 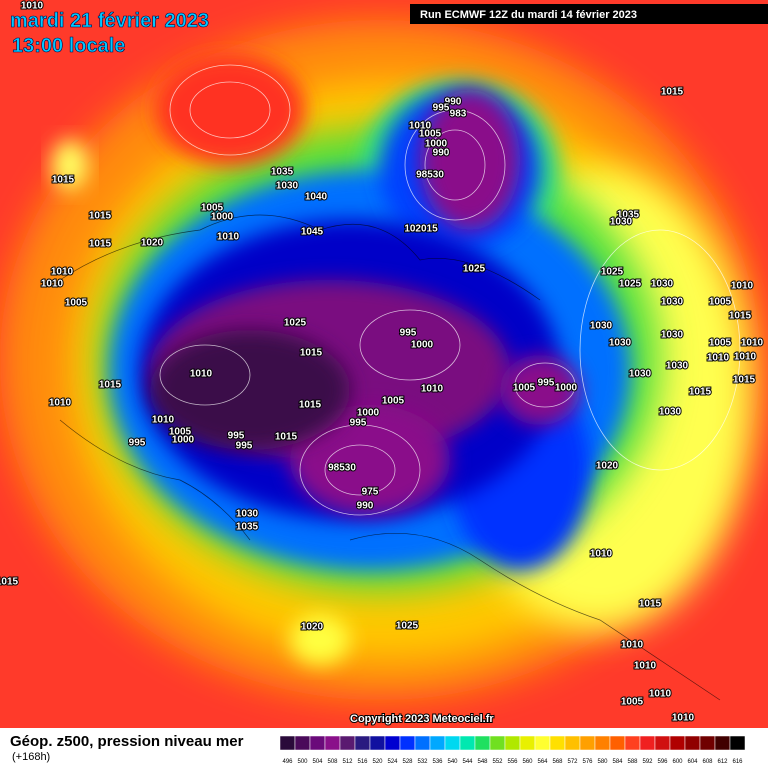 I want to click on legend-label: 592, so click(x=647, y=762).